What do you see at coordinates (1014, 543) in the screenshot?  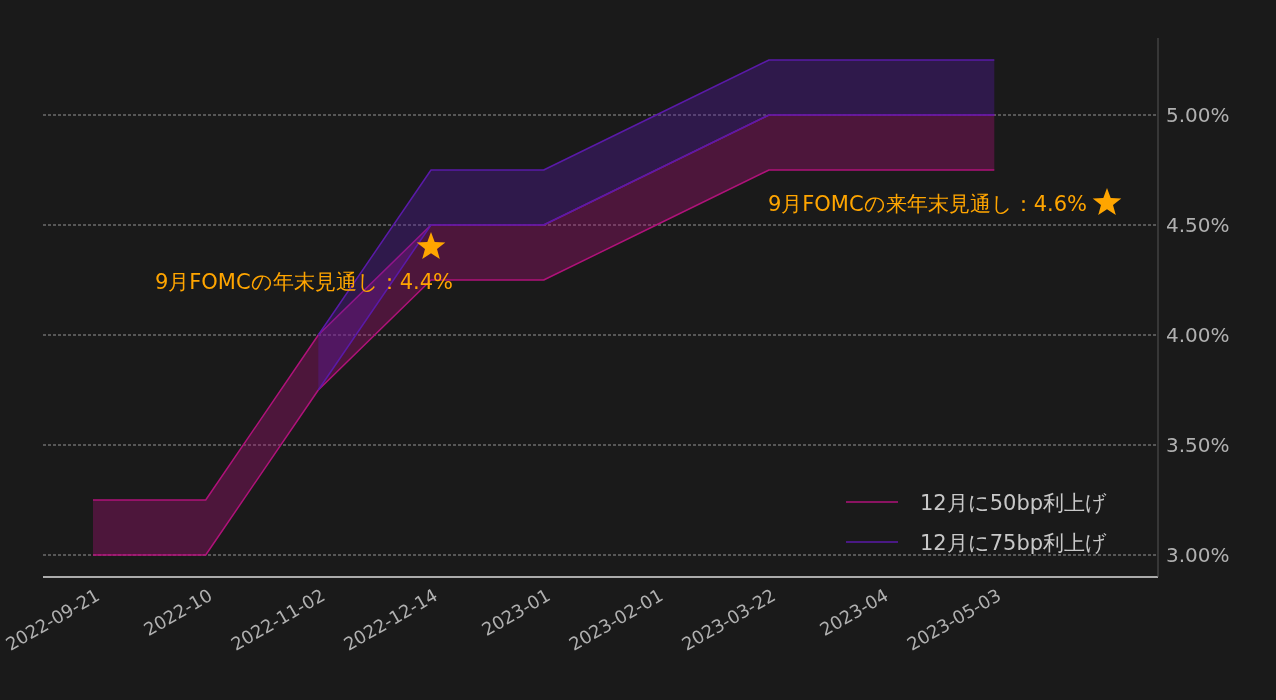 I see `legend-label: 12月に75bp利上げ` at bounding box center [1014, 543].